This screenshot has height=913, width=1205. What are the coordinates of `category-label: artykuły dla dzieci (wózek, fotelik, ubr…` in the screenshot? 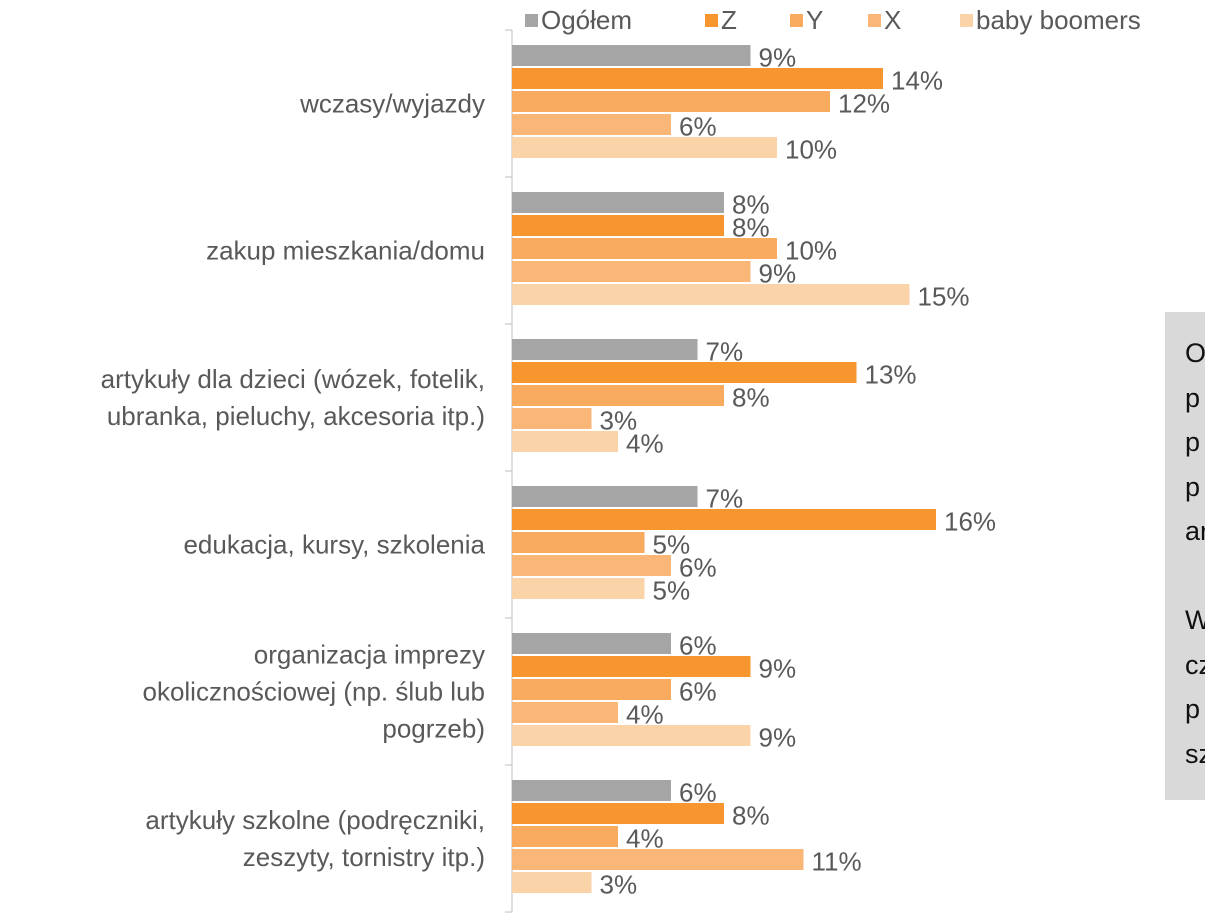 It's located at (292, 397).